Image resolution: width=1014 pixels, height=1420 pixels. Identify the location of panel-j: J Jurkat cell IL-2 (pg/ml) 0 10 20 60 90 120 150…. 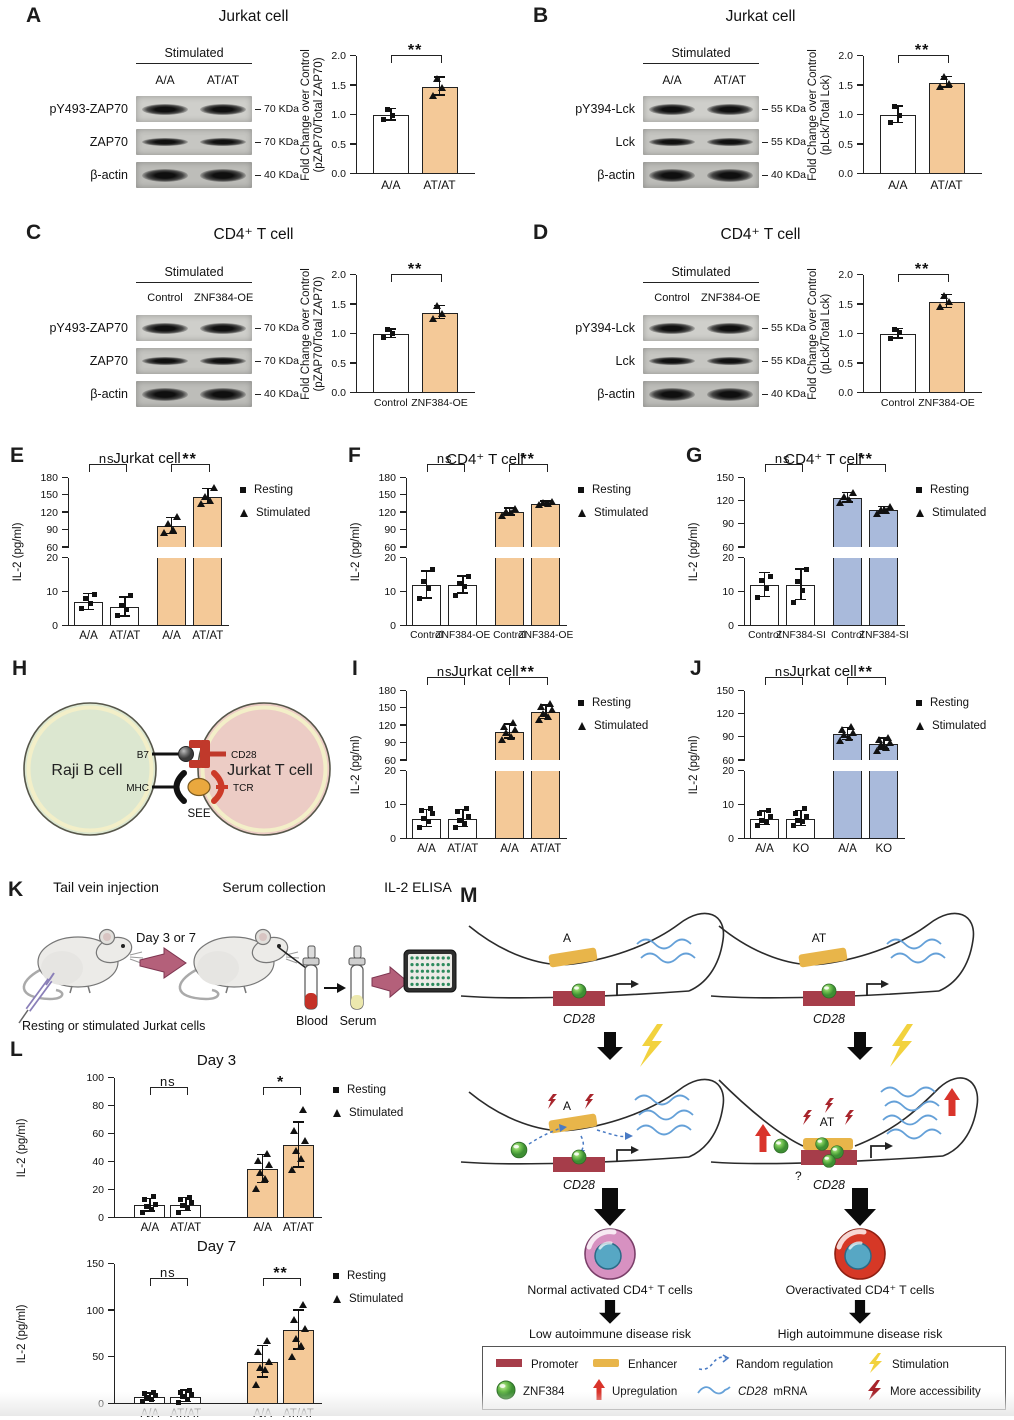
(849, 768).